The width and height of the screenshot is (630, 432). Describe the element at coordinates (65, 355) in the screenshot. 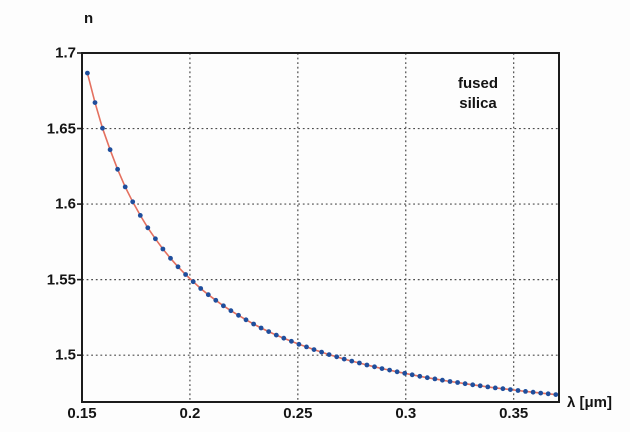

I see `y-tick-label: 1.5` at that location.